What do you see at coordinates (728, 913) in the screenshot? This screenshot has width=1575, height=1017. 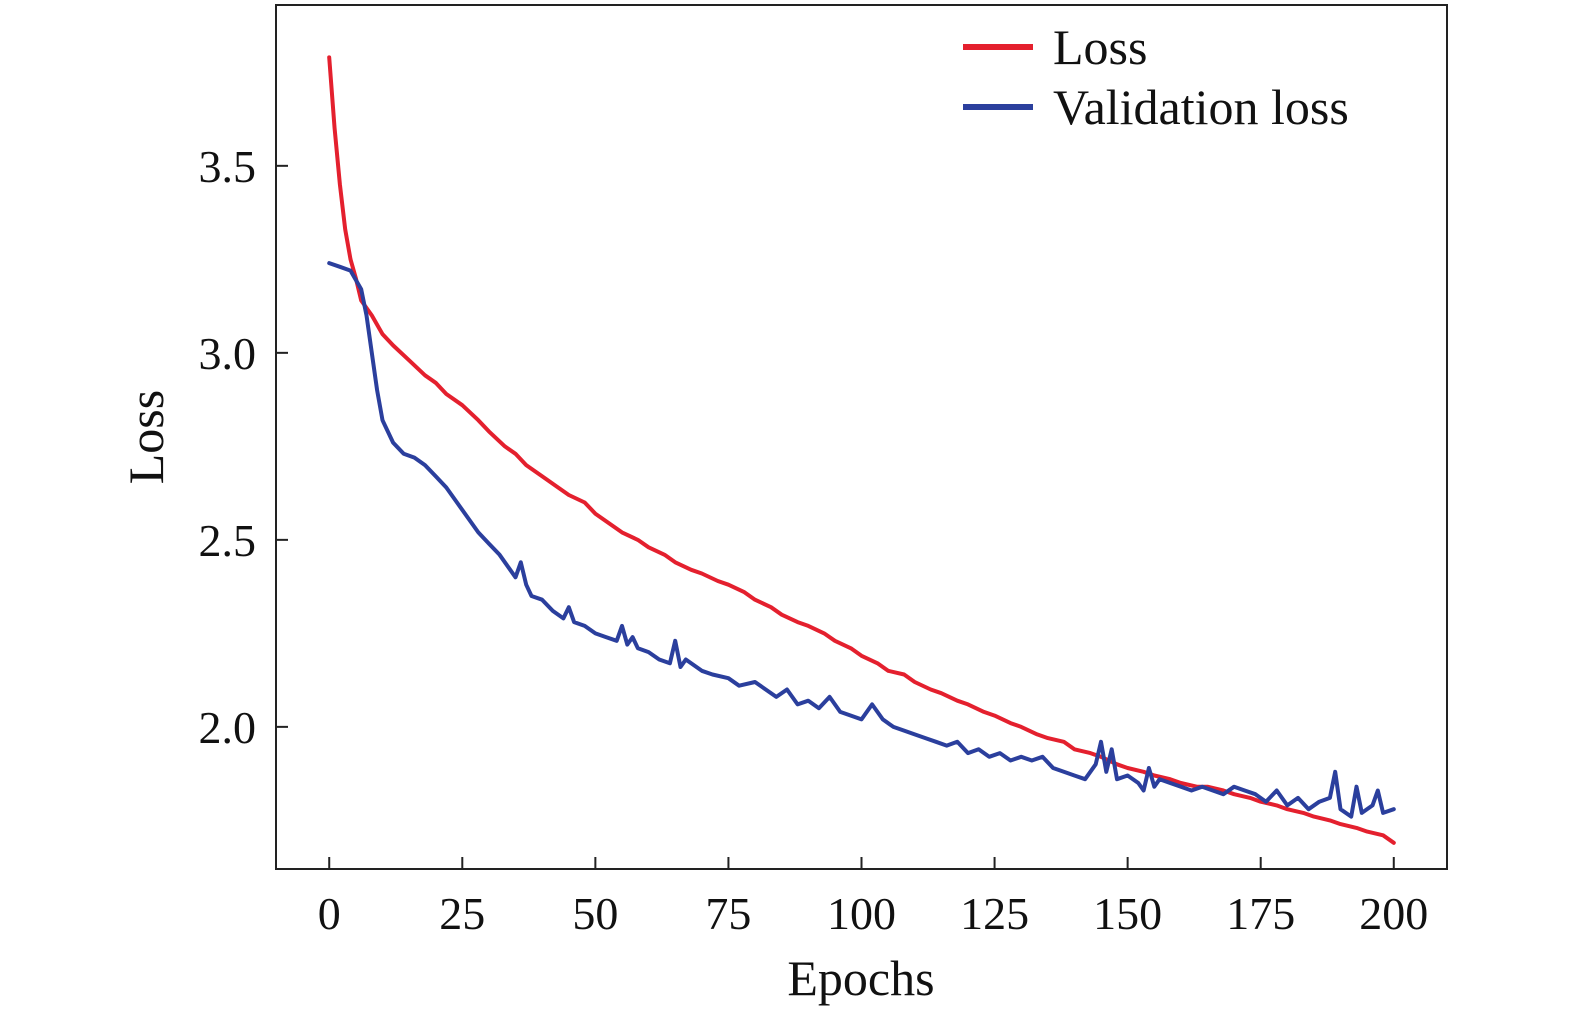 I see `x-tick-label: 75` at bounding box center [728, 913].